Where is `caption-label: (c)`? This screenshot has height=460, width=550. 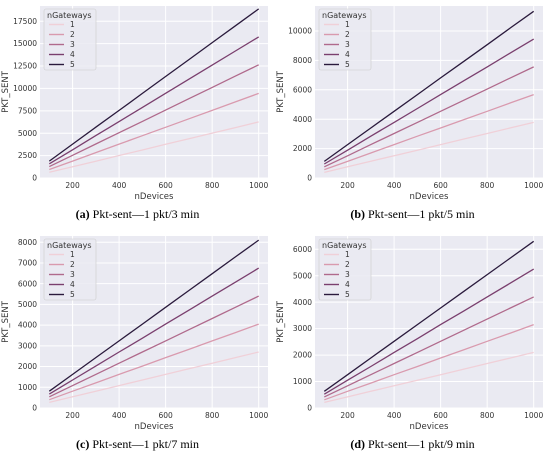
caption-label: (c) is located at coordinates (83, 444).